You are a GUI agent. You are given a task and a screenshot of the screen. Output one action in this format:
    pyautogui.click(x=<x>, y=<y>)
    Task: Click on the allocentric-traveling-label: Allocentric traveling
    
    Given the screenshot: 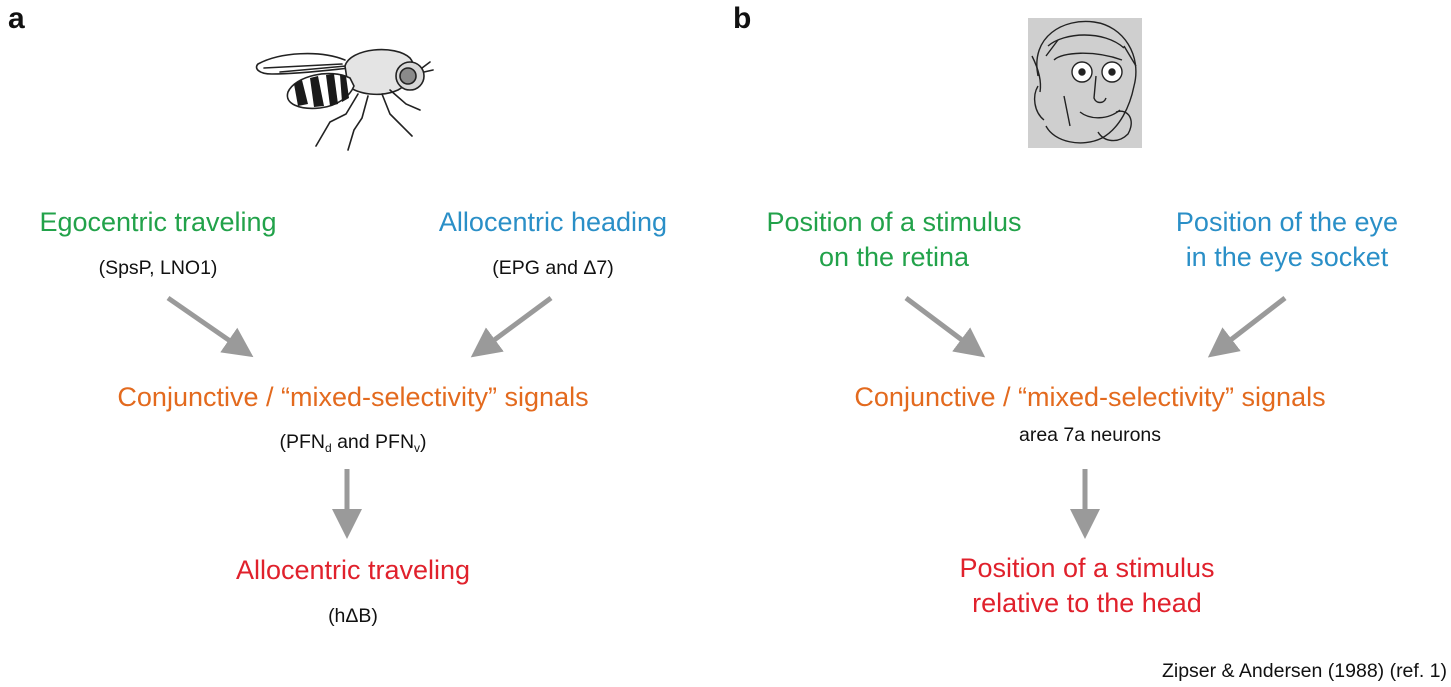 What is the action you would take?
    pyautogui.click(x=353, y=570)
    